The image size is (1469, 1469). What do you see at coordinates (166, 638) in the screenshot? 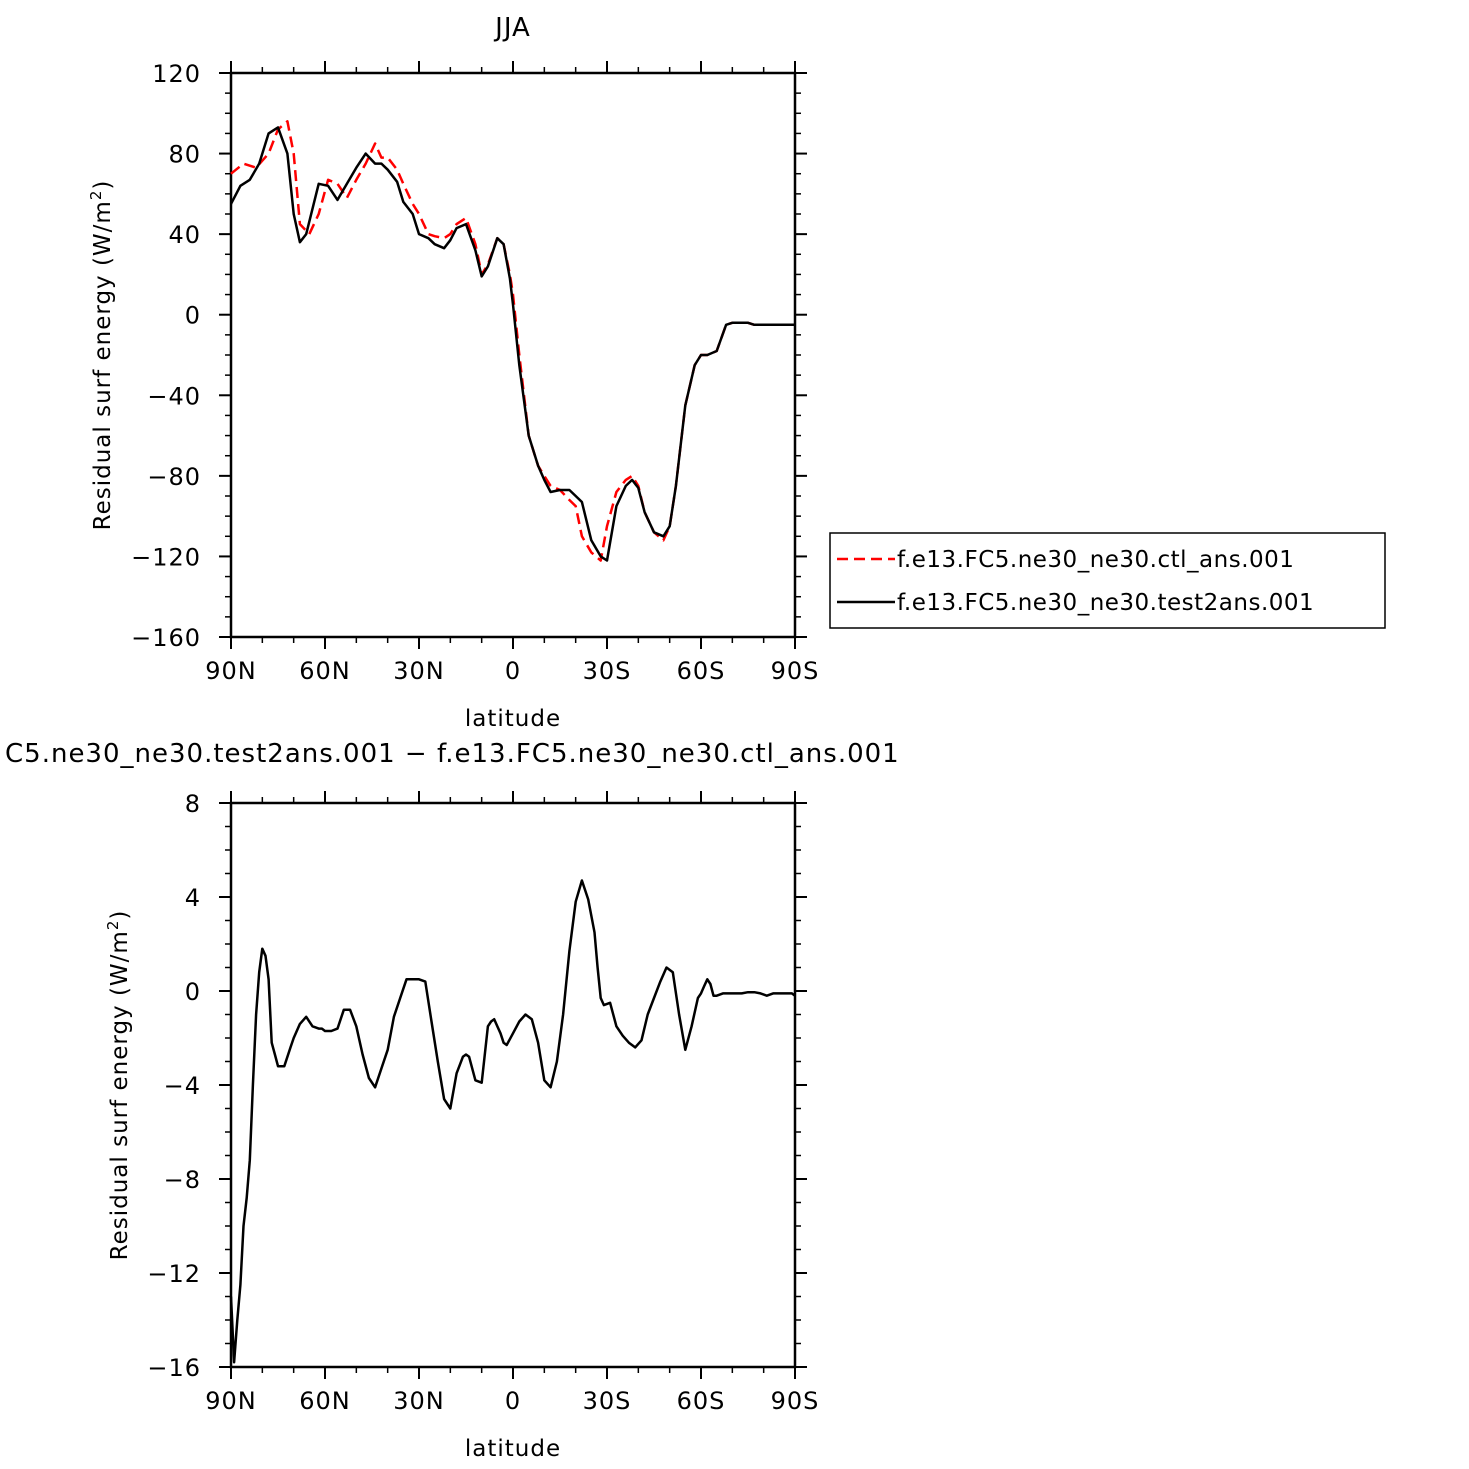
I see `top-y-tick-label: −160` at bounding box center [166, 638].